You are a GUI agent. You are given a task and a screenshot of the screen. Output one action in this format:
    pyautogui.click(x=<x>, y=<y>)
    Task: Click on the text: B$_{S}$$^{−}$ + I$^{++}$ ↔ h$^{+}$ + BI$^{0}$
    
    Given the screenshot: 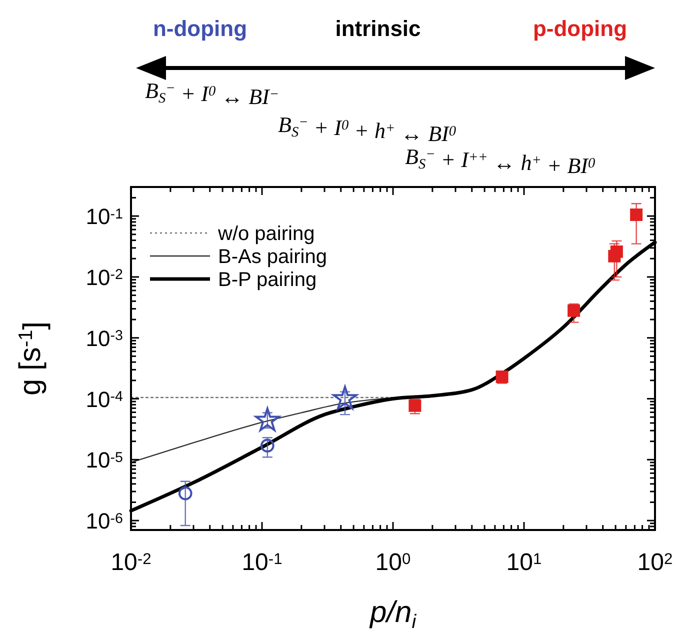 What is the action you would take?
    pyautogui.click(x=500, y=161)
    